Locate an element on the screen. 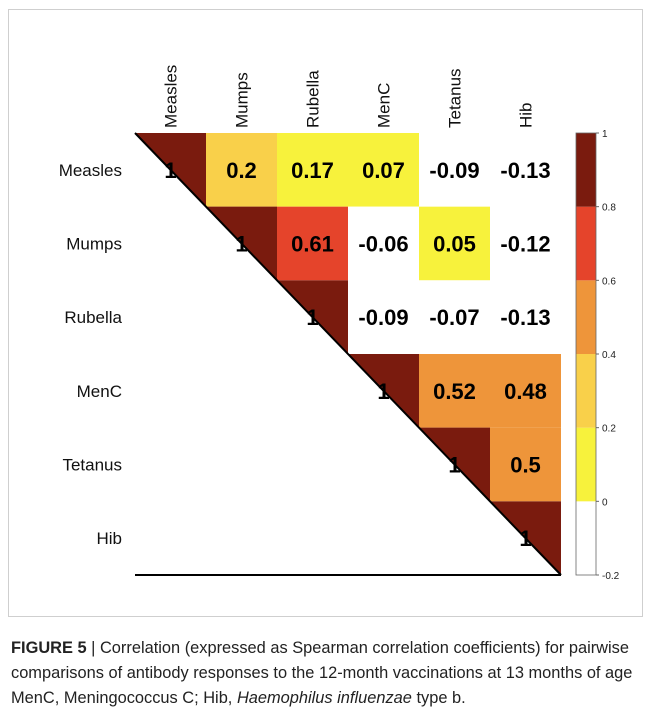 This screenshot has height=724, width=652. colorbar-tick-label: 0.6 is located at coordinates (609, 281).